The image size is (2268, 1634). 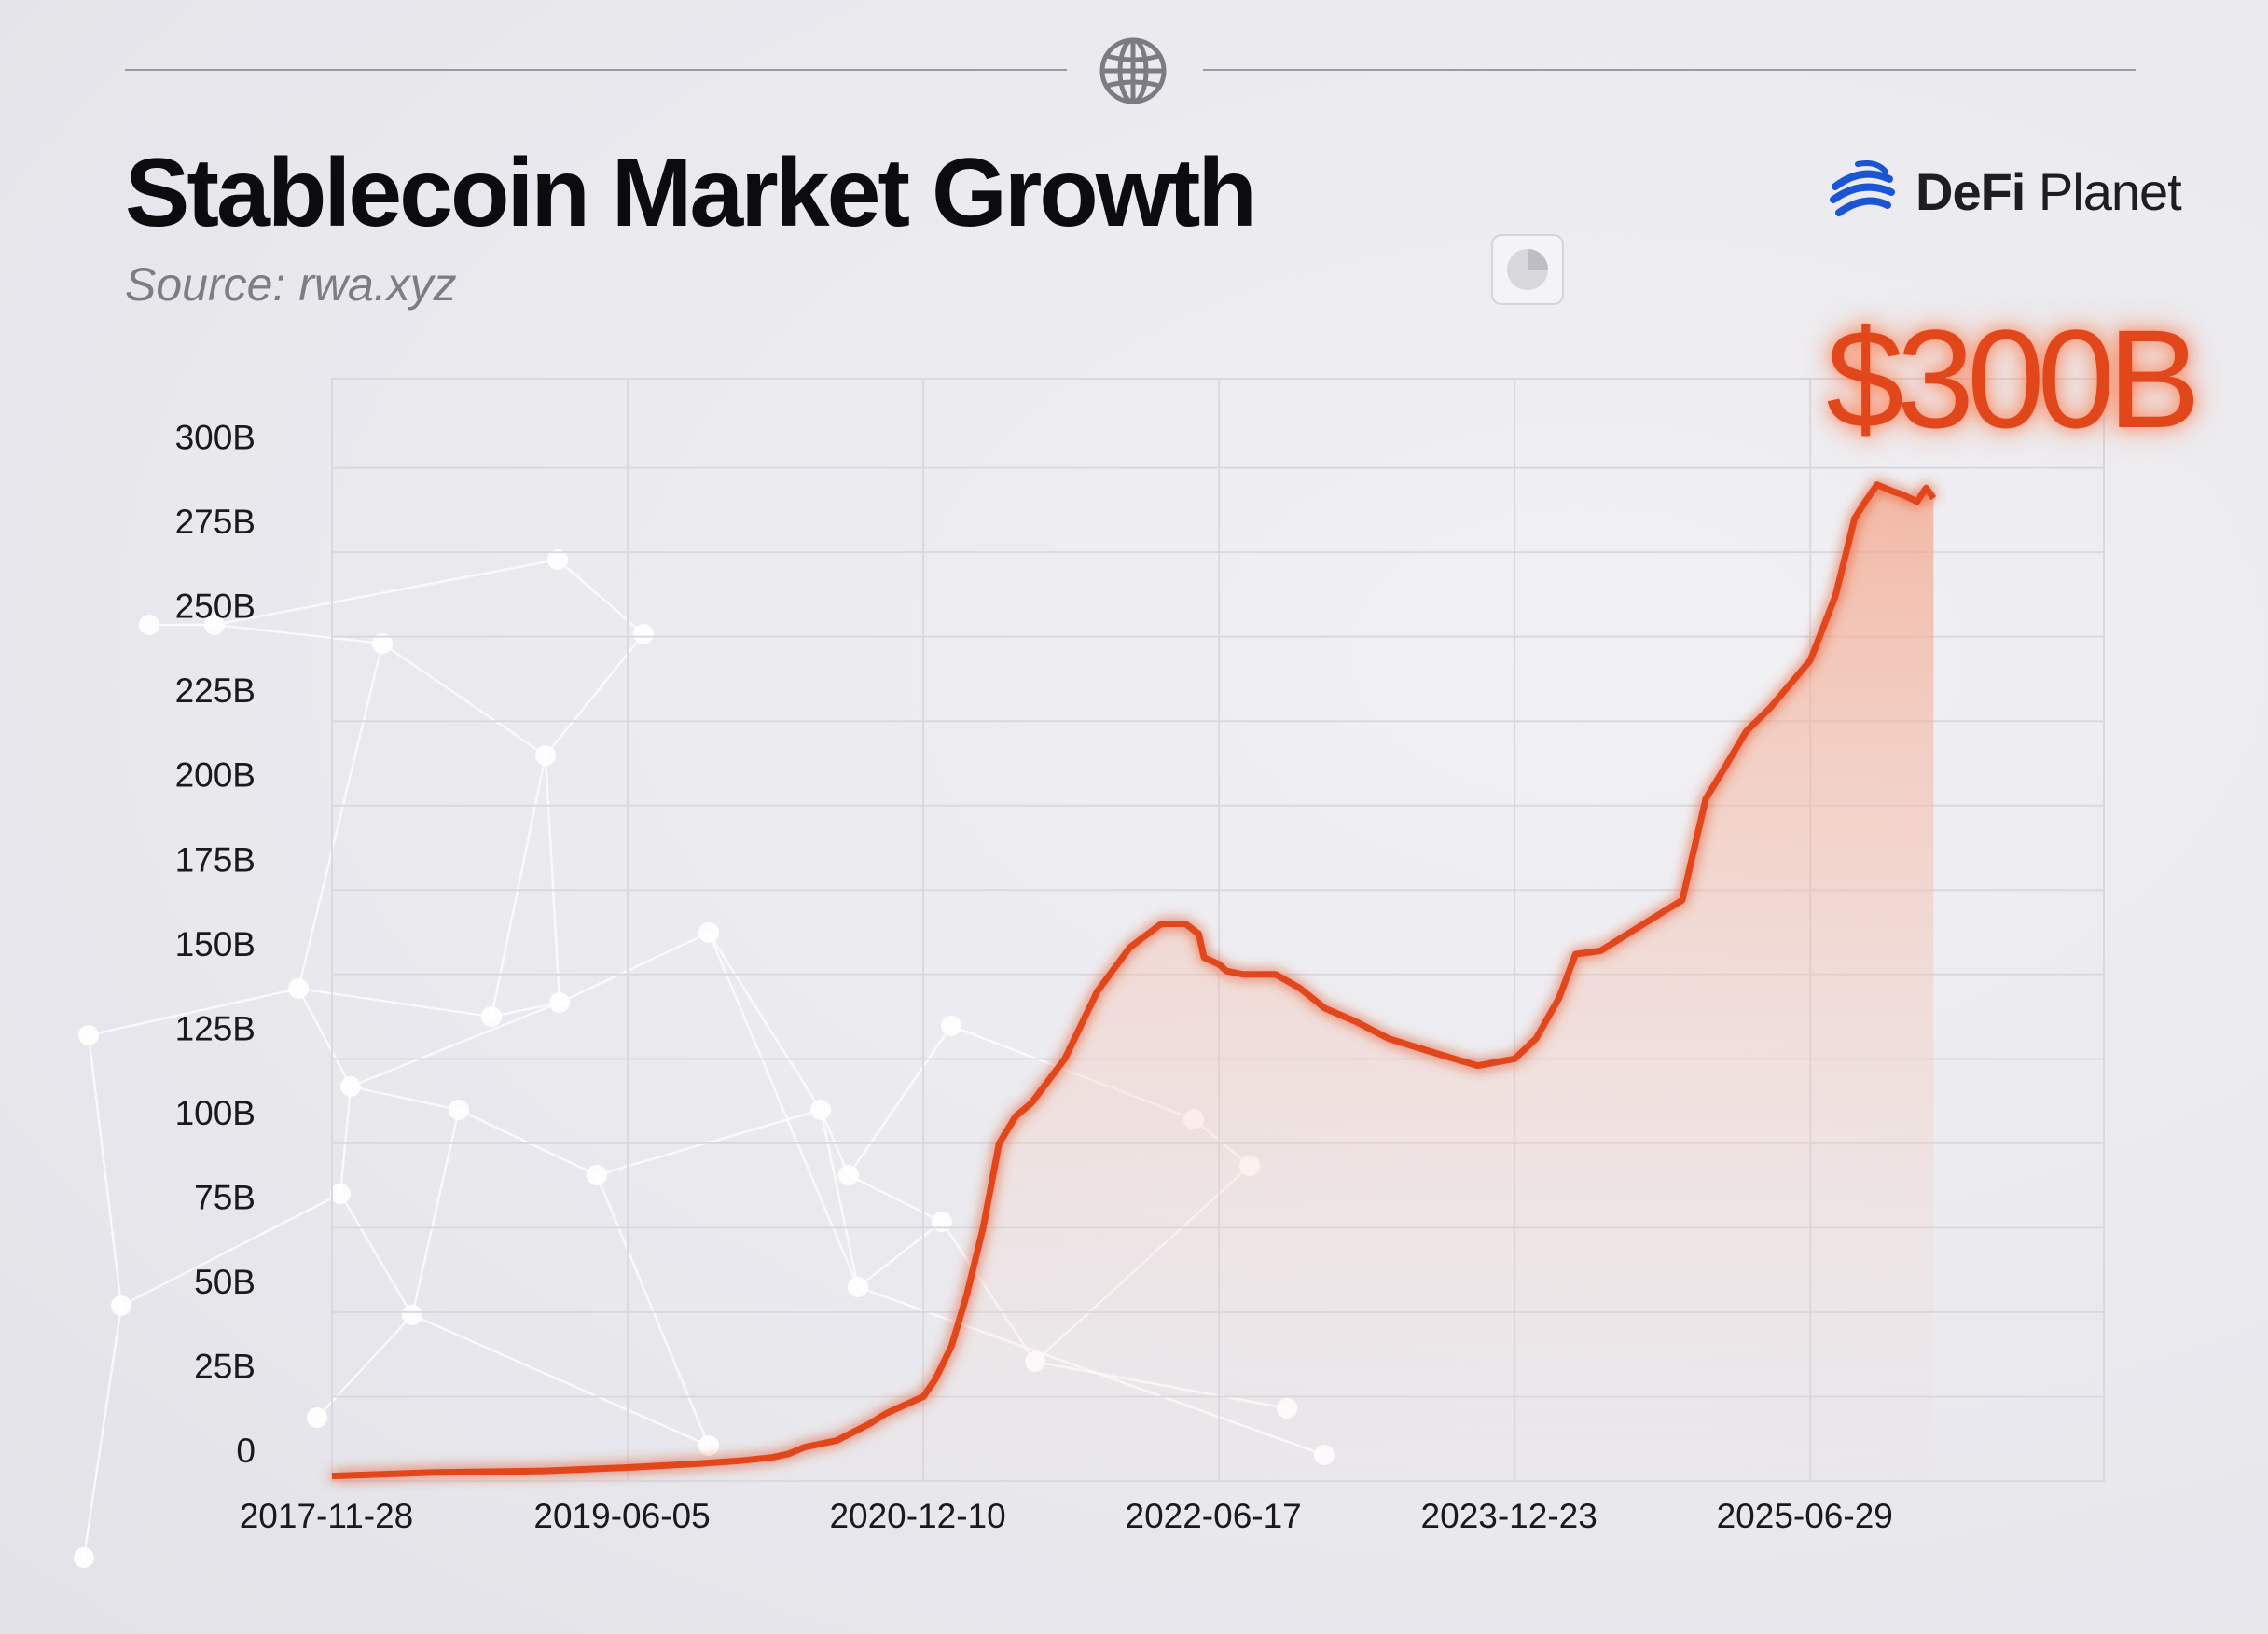 What do you see at coordinates (1862, 188) in the screenshot?
I see `defi-planet-logo` at bounding box center [1862, 188].